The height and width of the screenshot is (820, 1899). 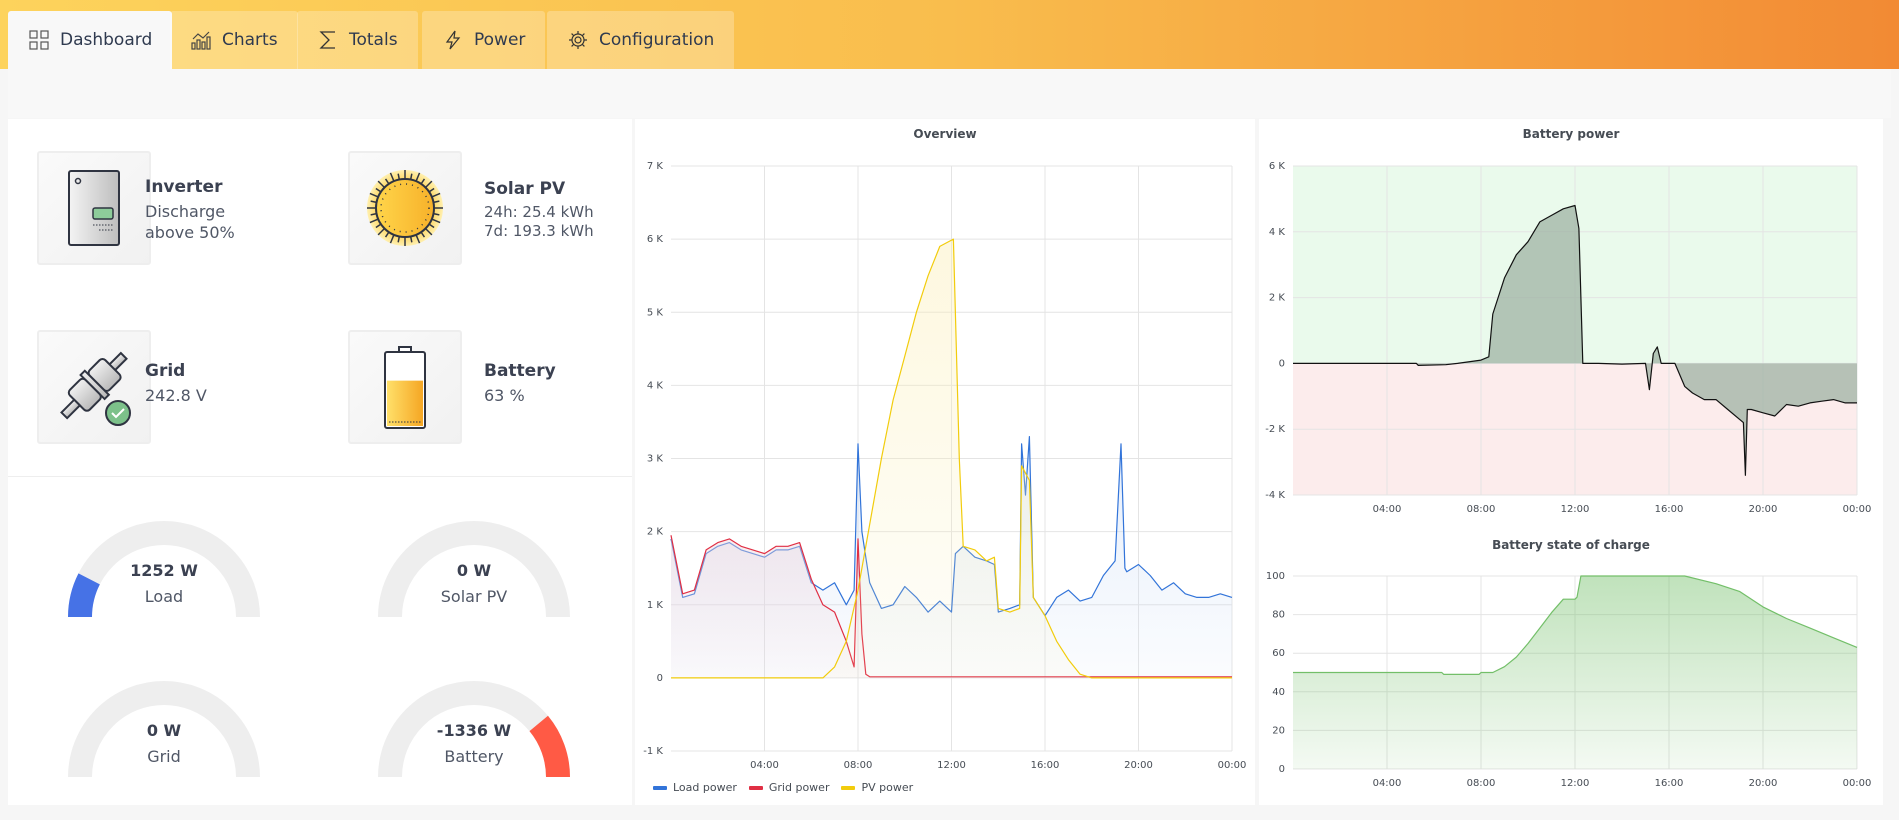 I want to click on legend-label: PV power, so click(x=887, y=787).